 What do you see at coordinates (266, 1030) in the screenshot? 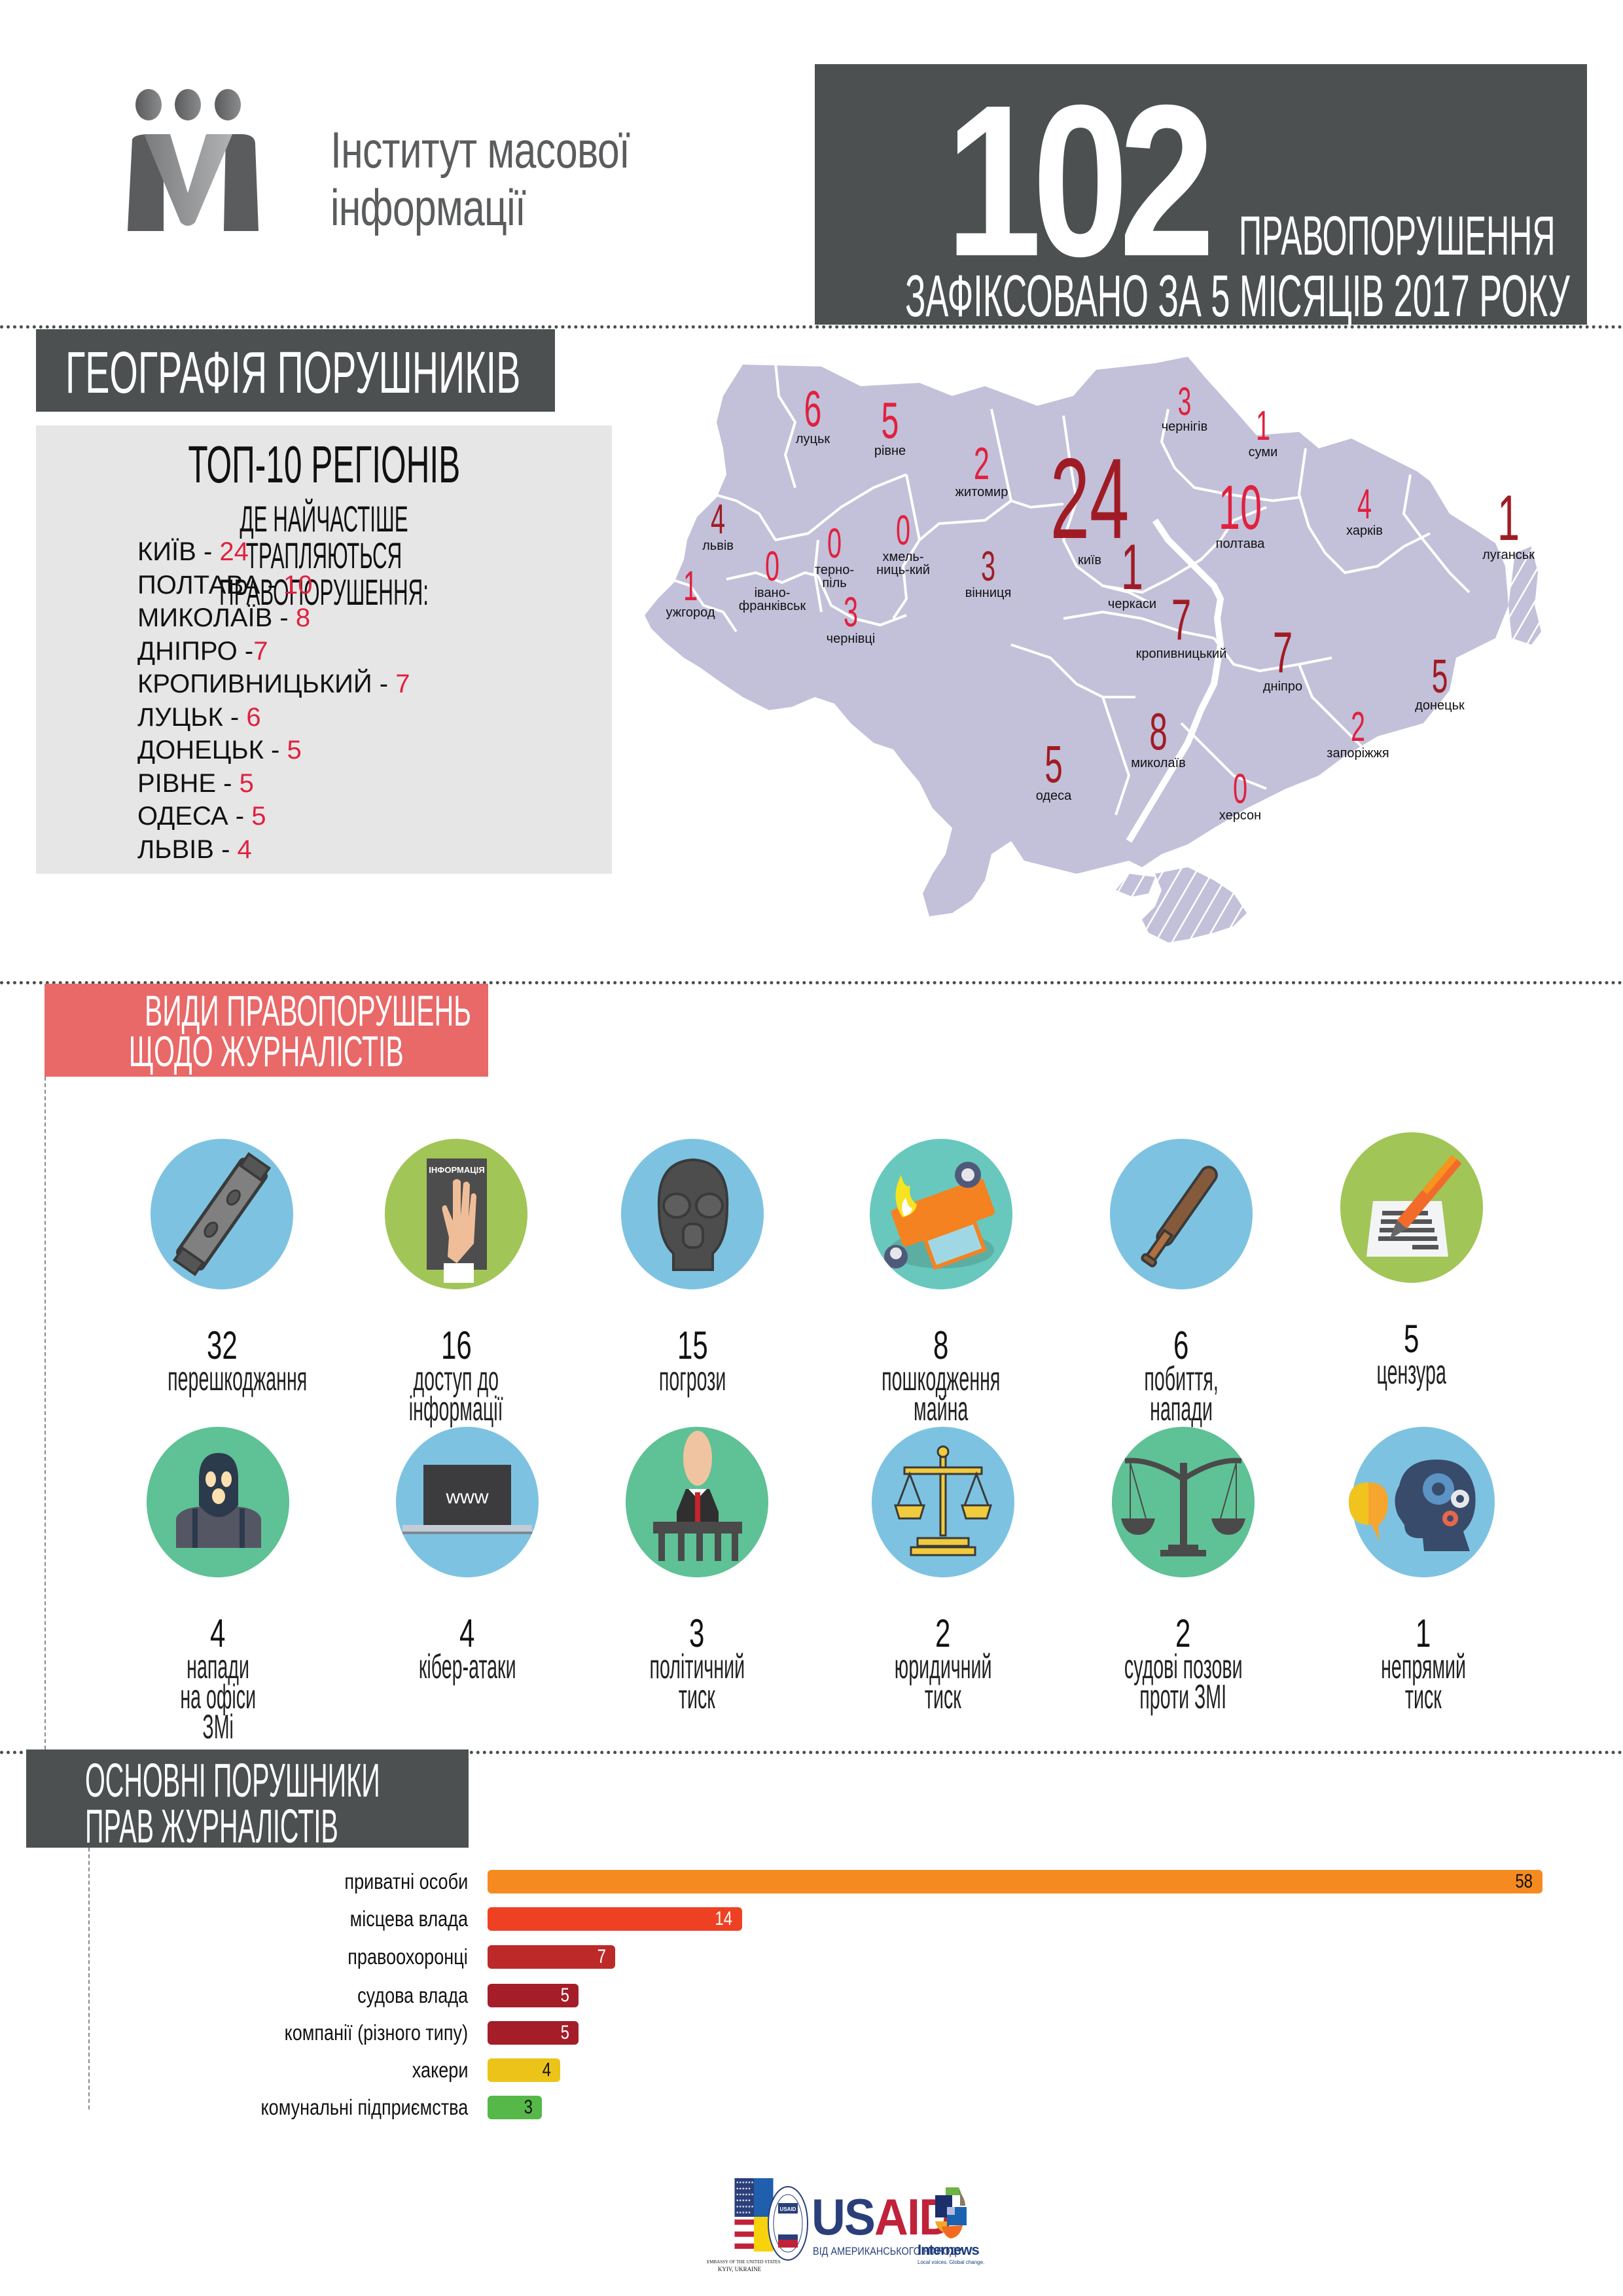
I see `violation-types-section-title: ВИДИ ПРАВОПОРУШЕНЬ ЩОДО ЖУРНАЛІСТІВ` at bounding box center [266, 1030].